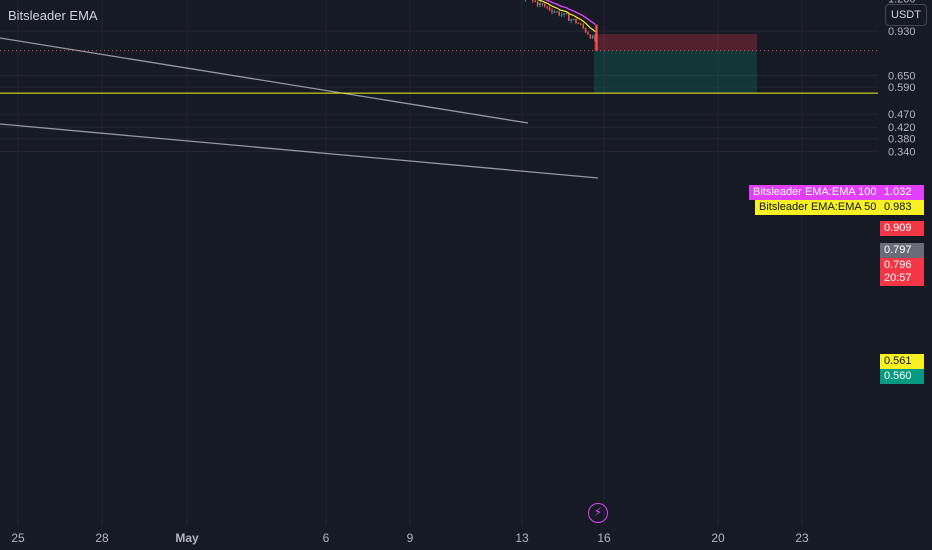 This screenshot has height=550, width=932. Describe the element at coordinates (902, 140) in the screenshot. I see `price-tick-label: 0.380` at that location.